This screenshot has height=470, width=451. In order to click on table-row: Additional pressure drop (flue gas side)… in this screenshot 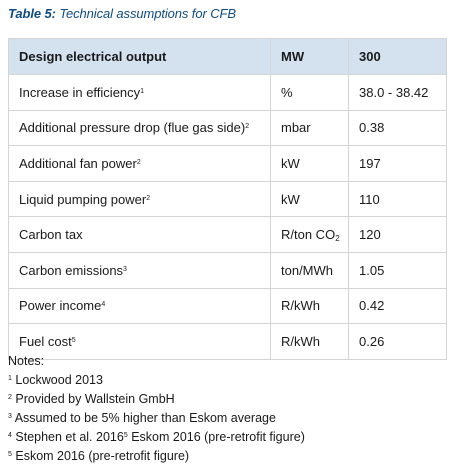, I will do `click(227, 128)`.